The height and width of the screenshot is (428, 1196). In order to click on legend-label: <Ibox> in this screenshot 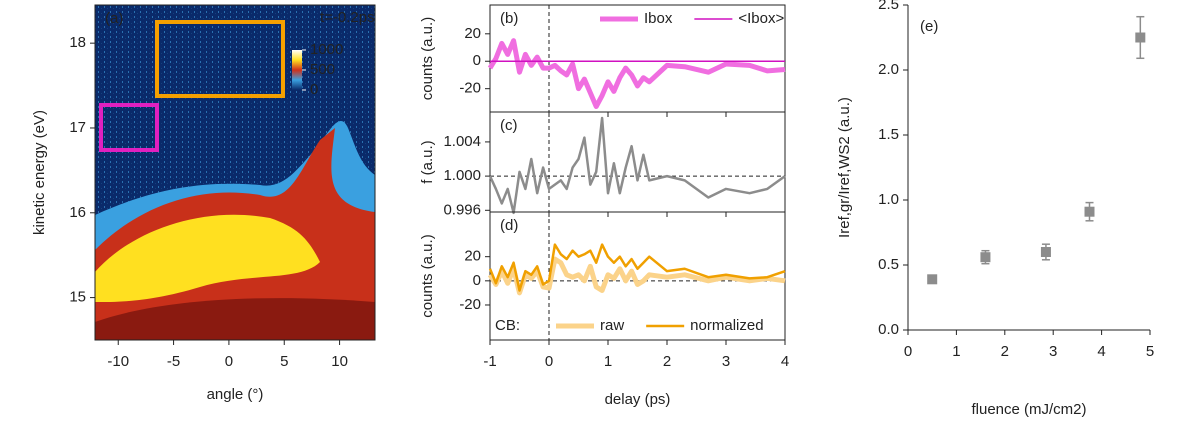, I will do `click(761, 18)`.